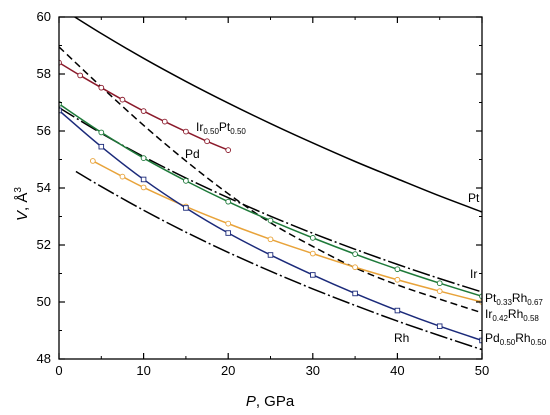 The height and width of the screenshot is (415, 550). Describe the element at coordinates (44, 301) in the screenshot. I see `y-tick-label: 50` at that location.